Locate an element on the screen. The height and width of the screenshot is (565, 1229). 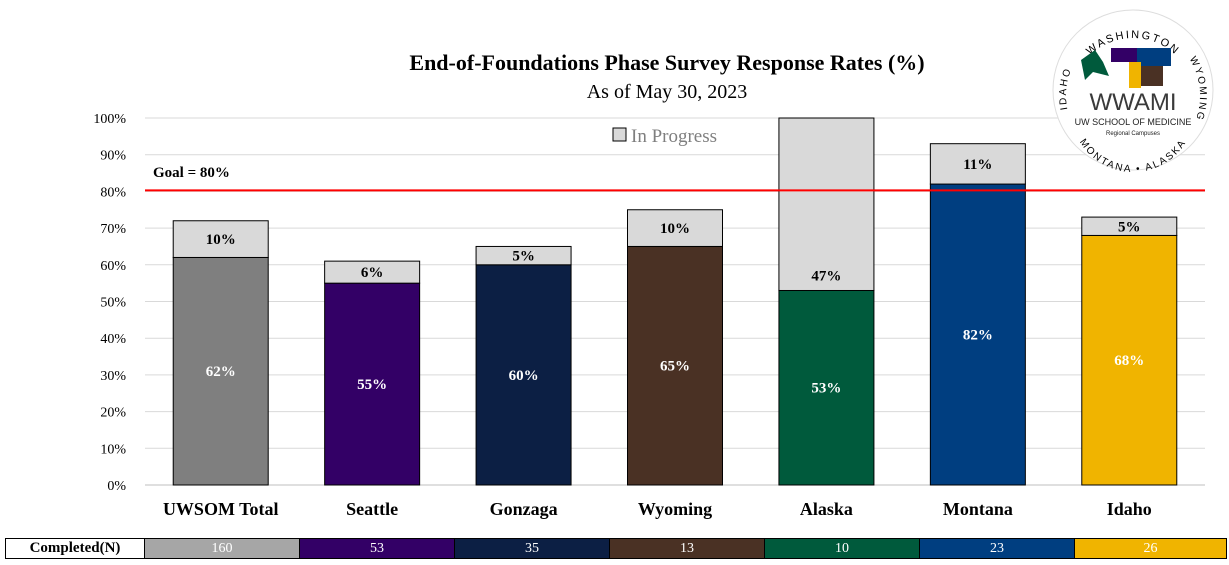
completed-data-label: 68% is located at coordinates (1129, 361).